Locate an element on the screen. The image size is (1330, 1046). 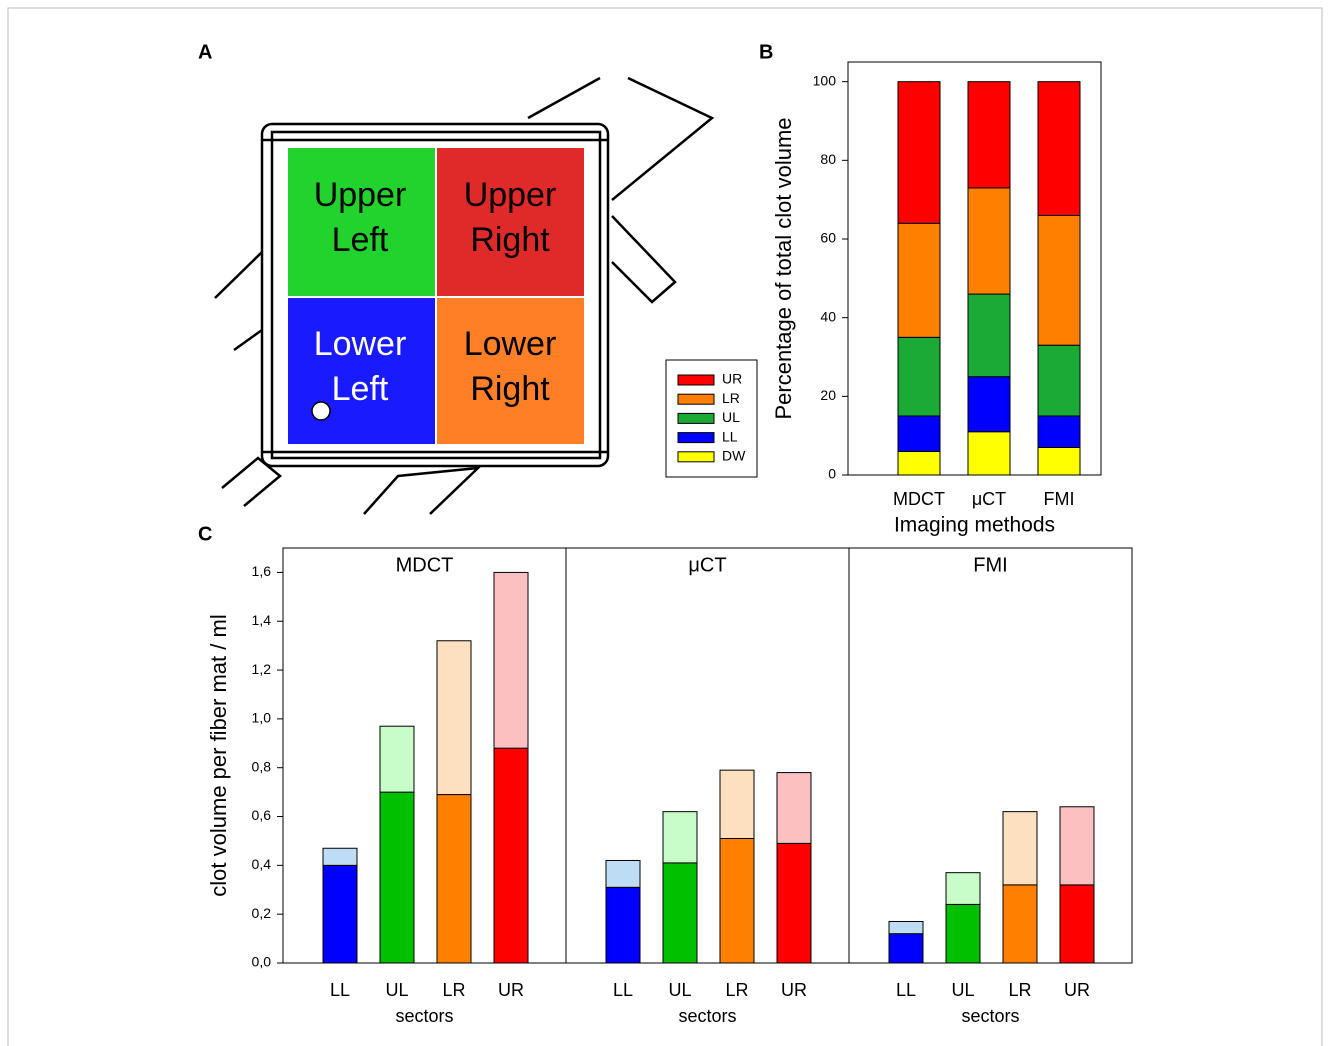
legend-label: UR is located at coordinates (732, 379).